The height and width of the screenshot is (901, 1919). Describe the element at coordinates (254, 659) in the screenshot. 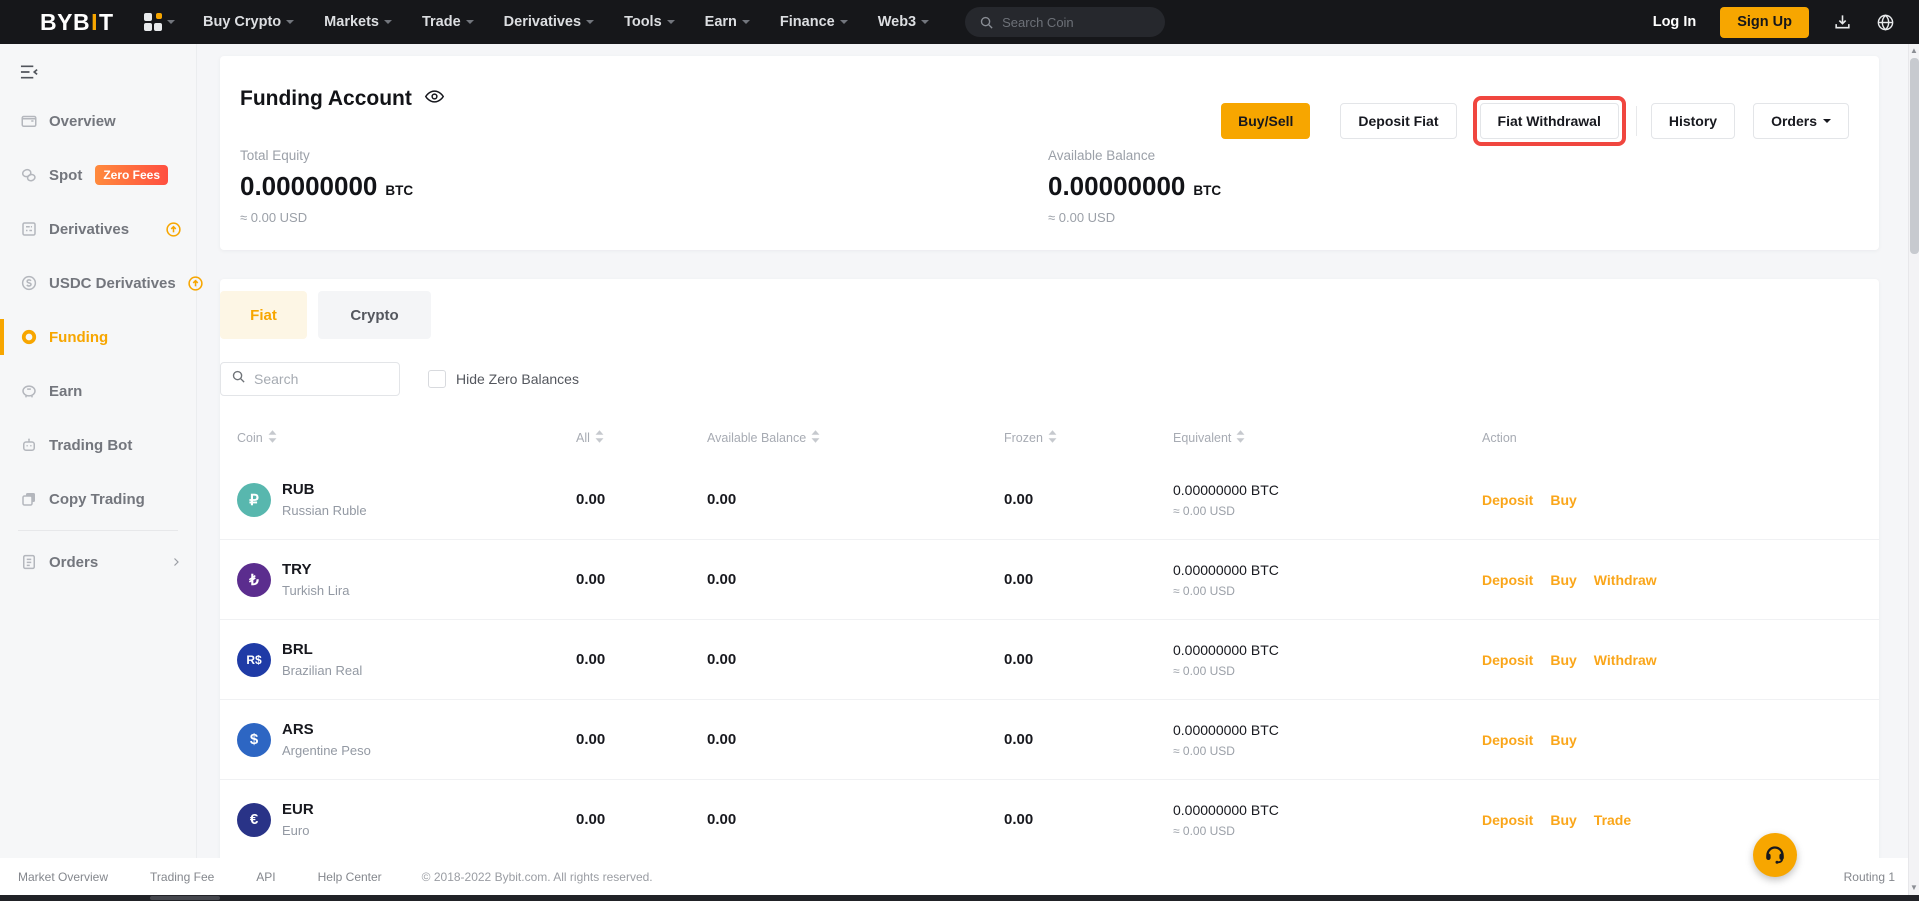

I see `brl-coin-icon: R$` at that location.